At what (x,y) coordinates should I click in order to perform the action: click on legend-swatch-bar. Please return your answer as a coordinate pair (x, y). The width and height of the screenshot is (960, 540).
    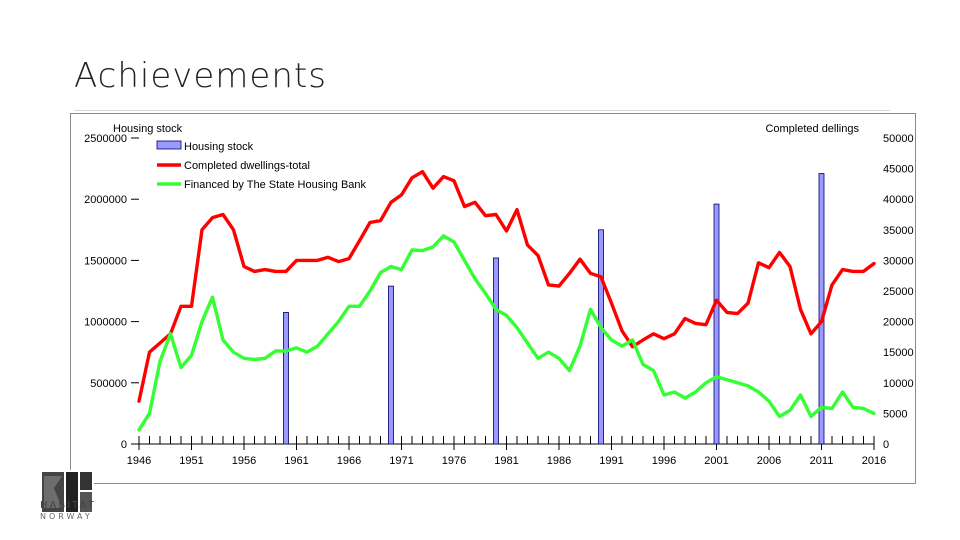
    Looking at the image, I should click on (169, 145).